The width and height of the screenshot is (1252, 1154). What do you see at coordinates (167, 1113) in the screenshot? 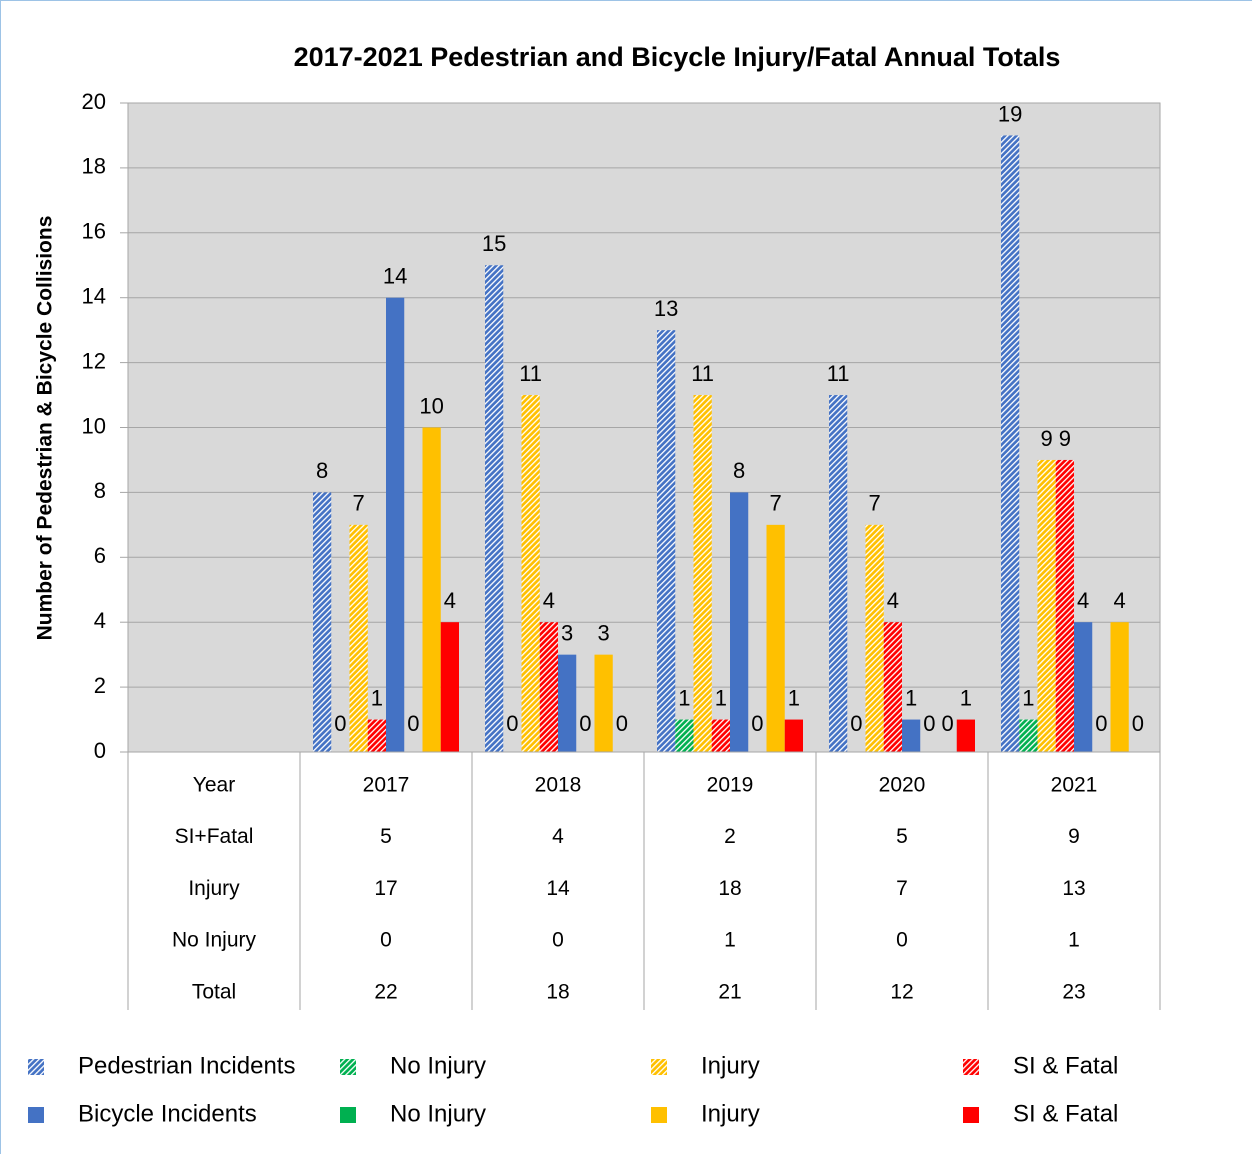
I see `legend-label: Bicycle Incidents` at bounding box center [167, 1113].